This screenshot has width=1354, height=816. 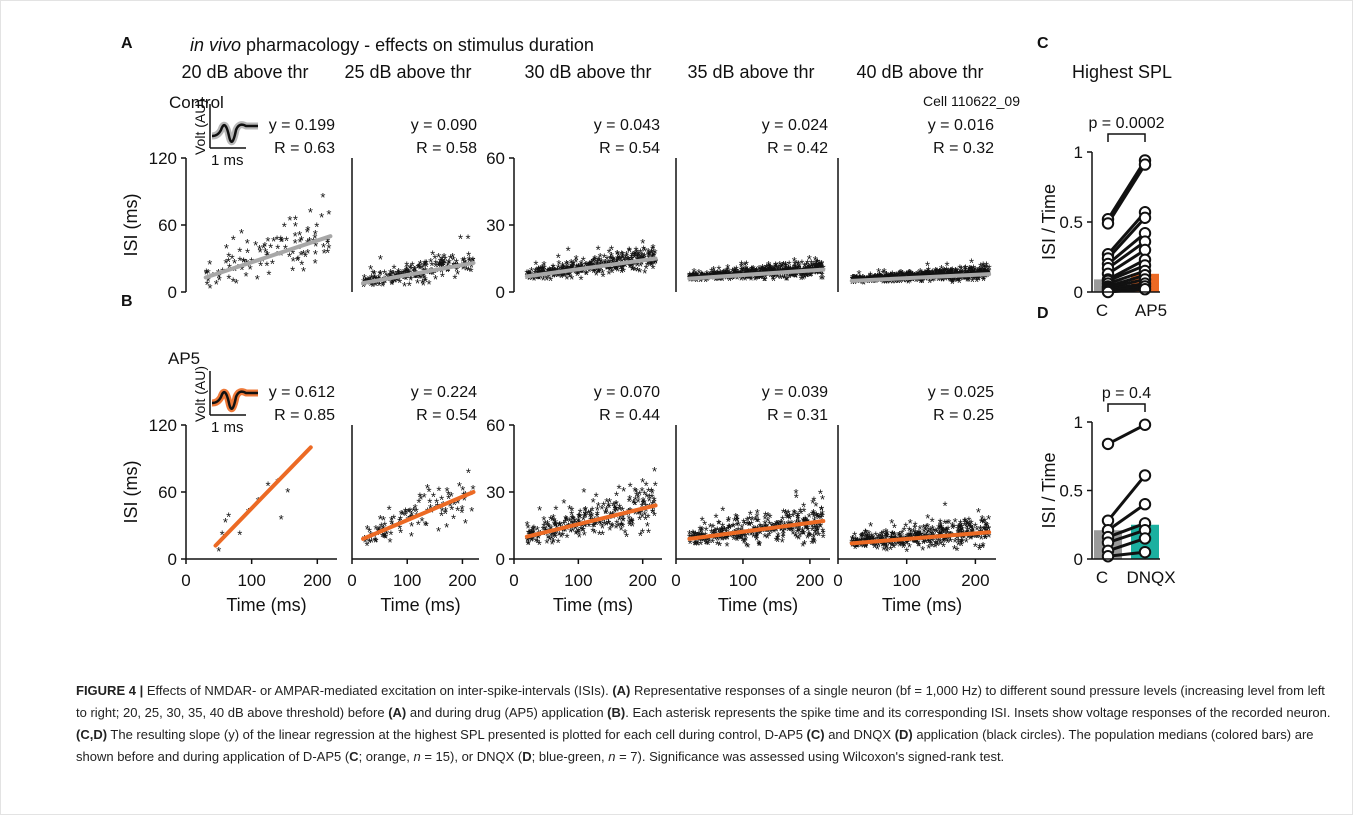 I want to click on caption-ref-d2: D, so click(x=526, y=756).